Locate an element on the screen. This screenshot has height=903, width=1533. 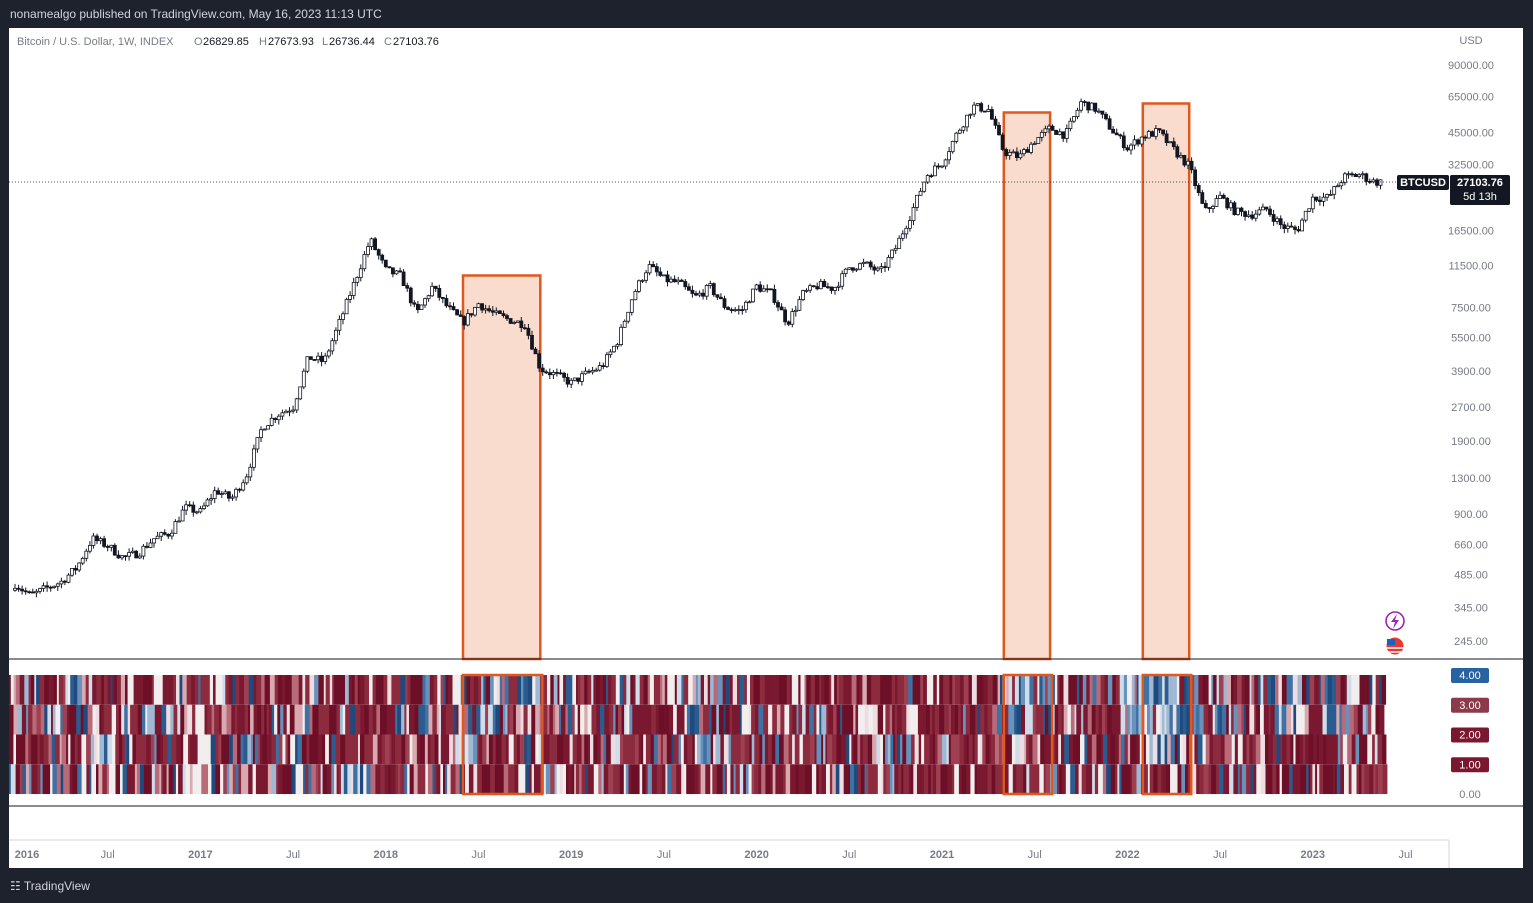
tradingview-logo-icon: ☷ is located at coordinates (15, 886).